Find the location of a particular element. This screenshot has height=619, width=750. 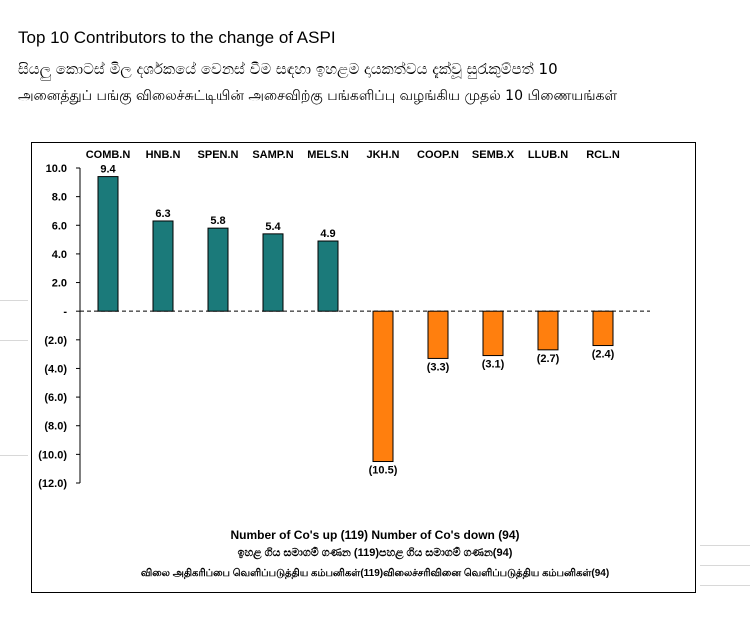

y-tick-label: 8.0 is located at coordinates (59, 198).